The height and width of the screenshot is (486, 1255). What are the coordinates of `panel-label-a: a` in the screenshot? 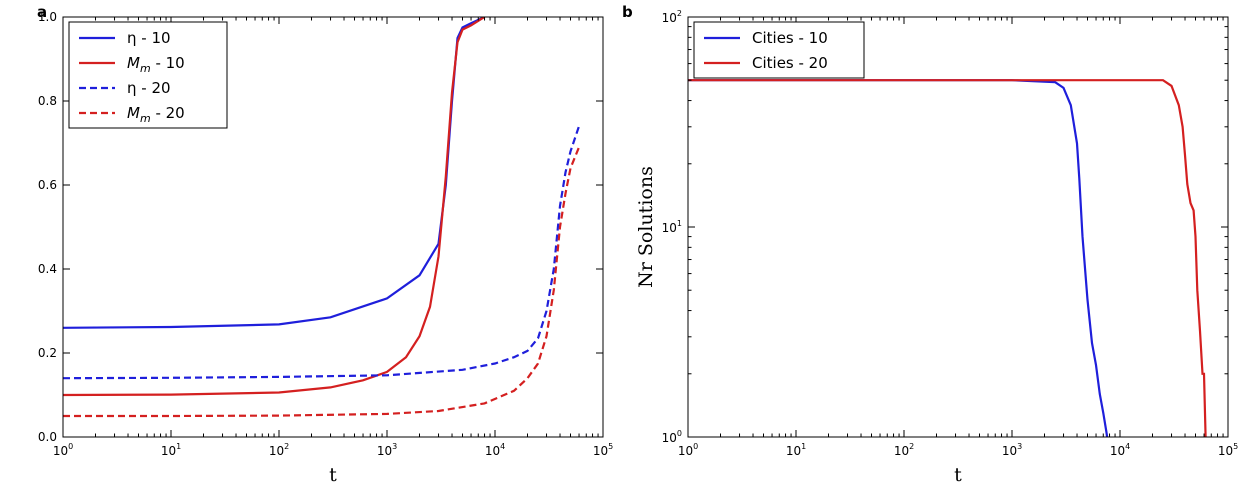 It's located at (42, 12).